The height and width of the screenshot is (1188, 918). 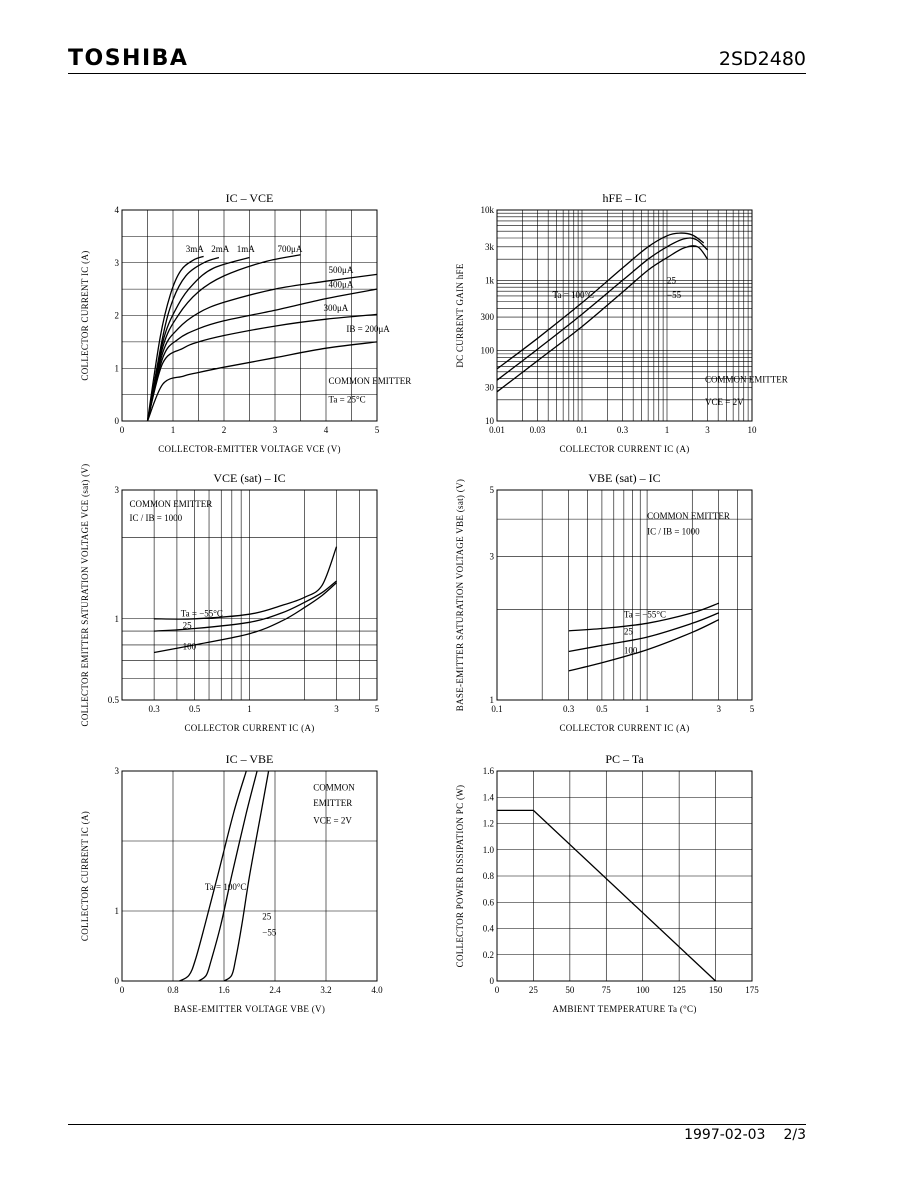 What do you see at coordinates (117, 210) in the screenshot?
I see `y-tick-label: 4` at bounding box center [117, 210].